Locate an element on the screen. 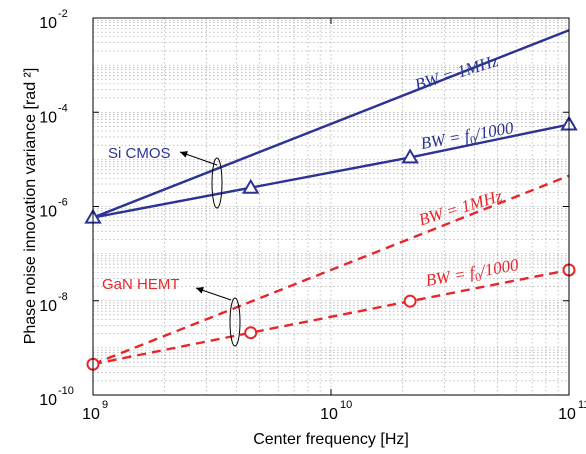 The height and width of the screenshot is (454, 586). y-tick-exponent: -8 is located at coordinates (63, 297).